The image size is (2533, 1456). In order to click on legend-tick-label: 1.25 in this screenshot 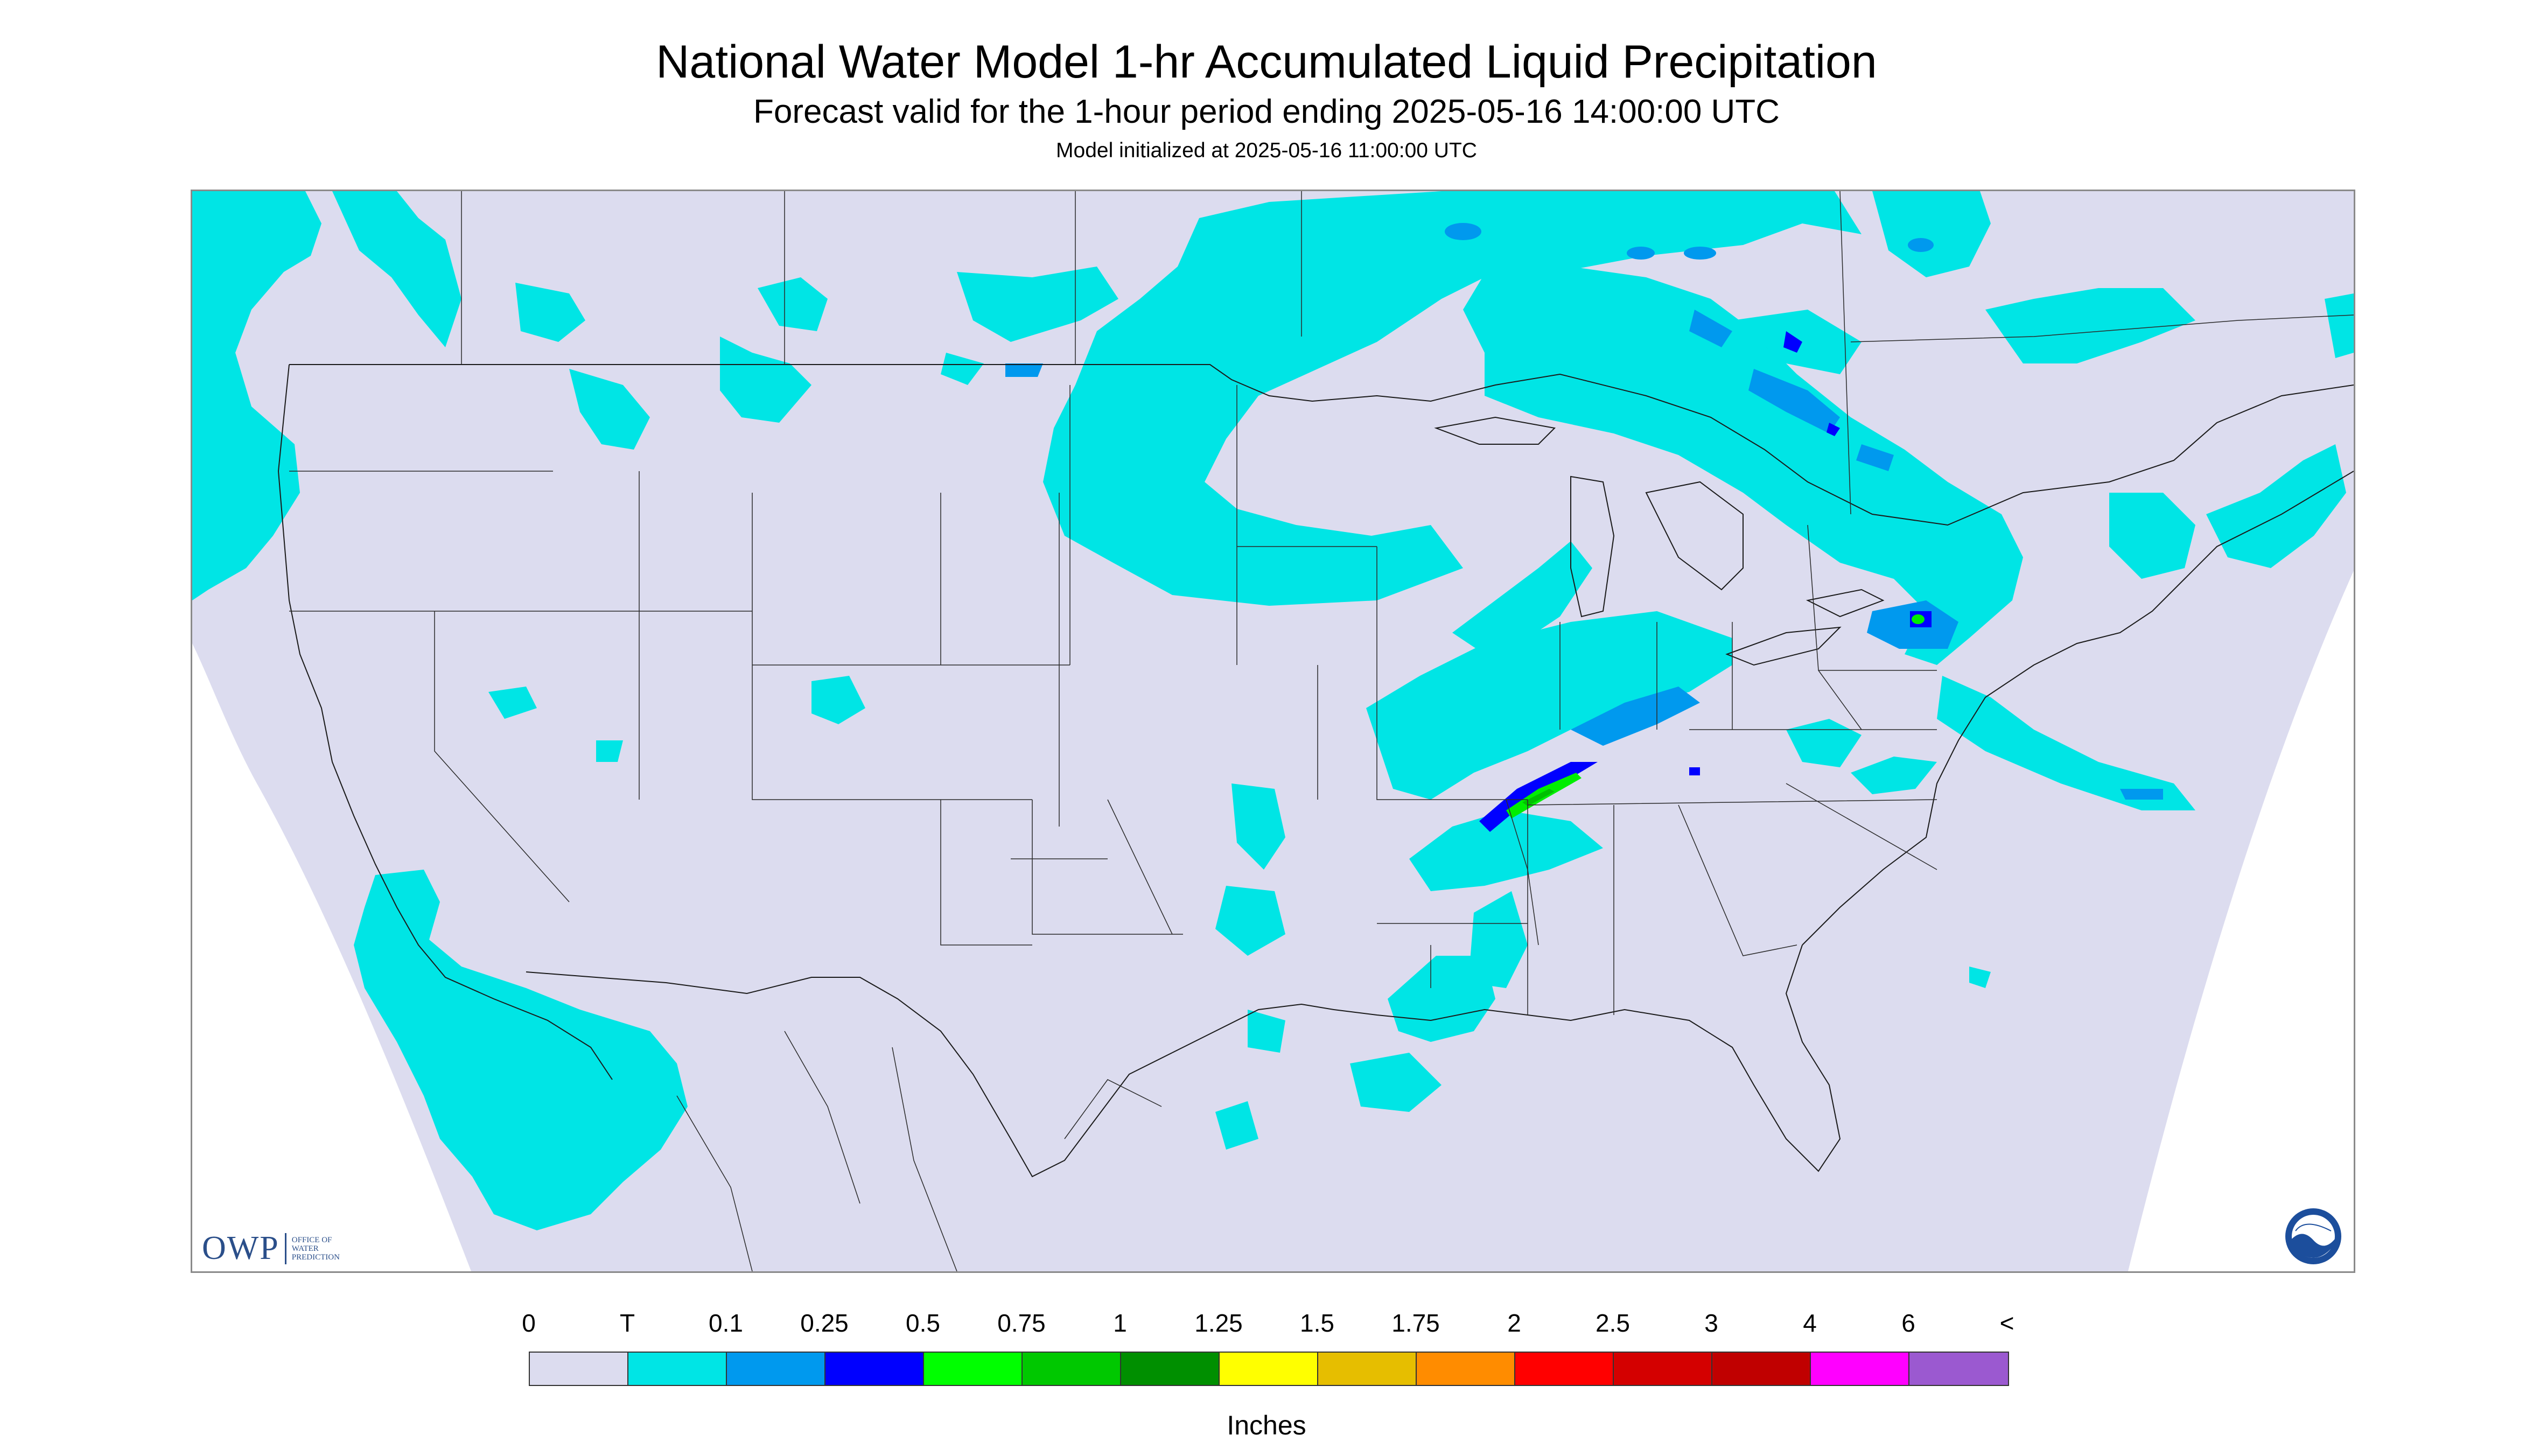, I will do `click(1218, 1323)`.